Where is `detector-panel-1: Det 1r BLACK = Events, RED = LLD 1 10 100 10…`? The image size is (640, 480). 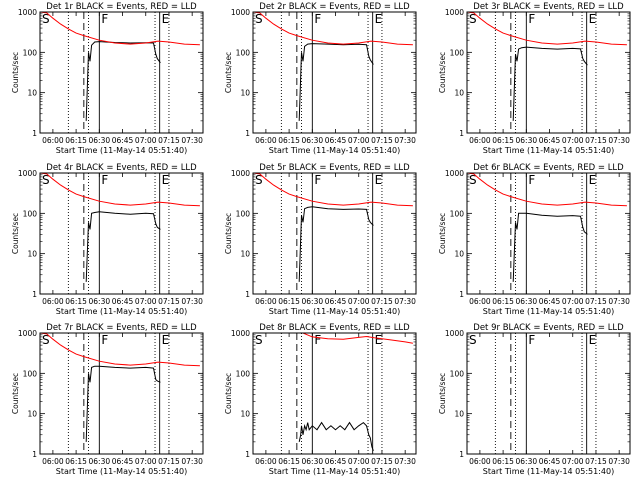 detector-panel-1: Det 1r BLACK = Events, RED = LLD 1 10 100 10… is located at coordinates (107, 78).